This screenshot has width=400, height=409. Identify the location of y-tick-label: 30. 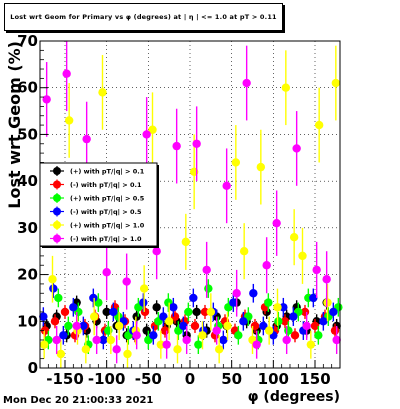
(27, 228).